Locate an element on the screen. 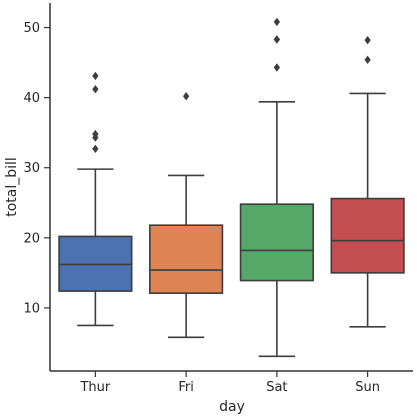 This screenshot has width=417, height=418. box-group-thur is located at coordinates (95, 199).